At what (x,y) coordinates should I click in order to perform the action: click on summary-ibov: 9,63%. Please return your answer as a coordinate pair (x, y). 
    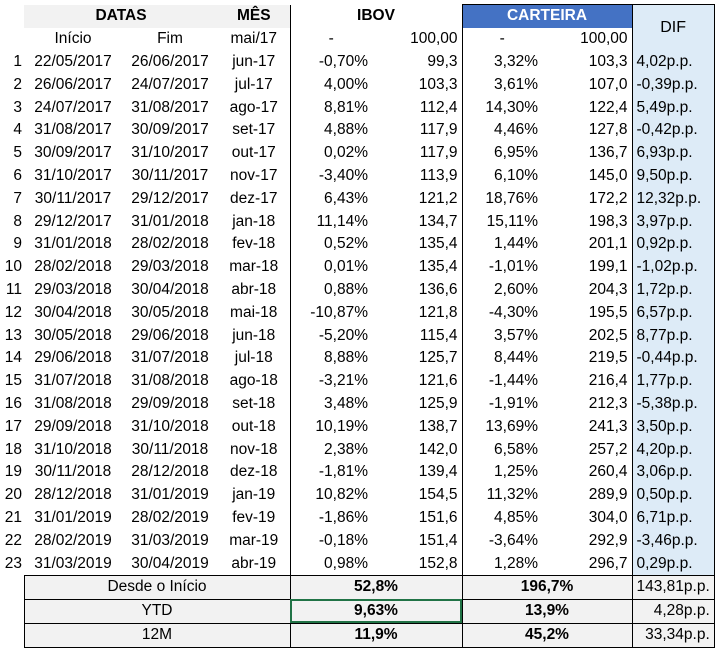
    Looking at the image, I should click on (376, 611).